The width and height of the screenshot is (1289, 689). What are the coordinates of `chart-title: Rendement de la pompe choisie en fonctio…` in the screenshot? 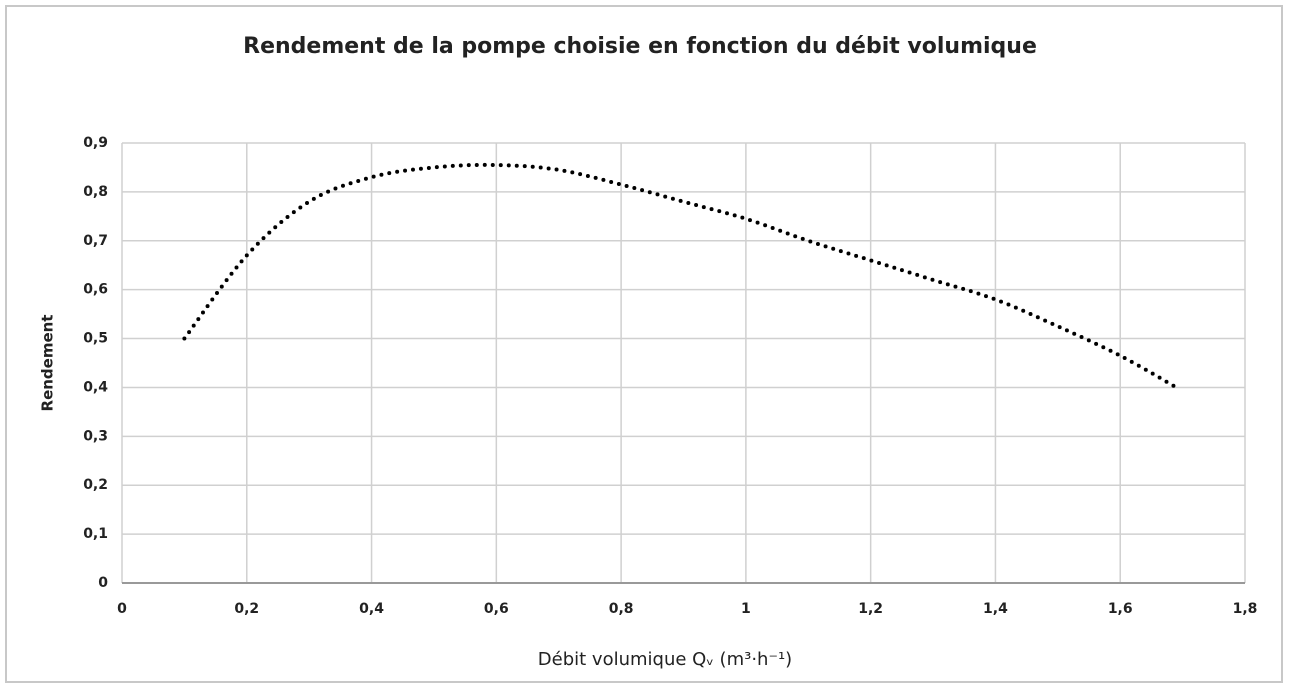 It's located at (640, 46).